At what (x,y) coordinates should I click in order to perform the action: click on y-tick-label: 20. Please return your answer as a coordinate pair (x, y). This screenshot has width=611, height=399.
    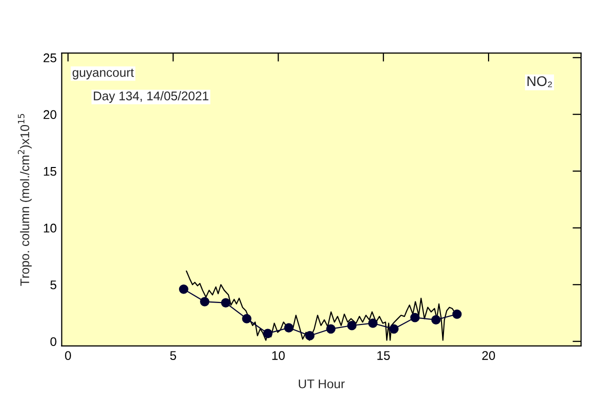
    Looking at the image, I should click on (50, 115).